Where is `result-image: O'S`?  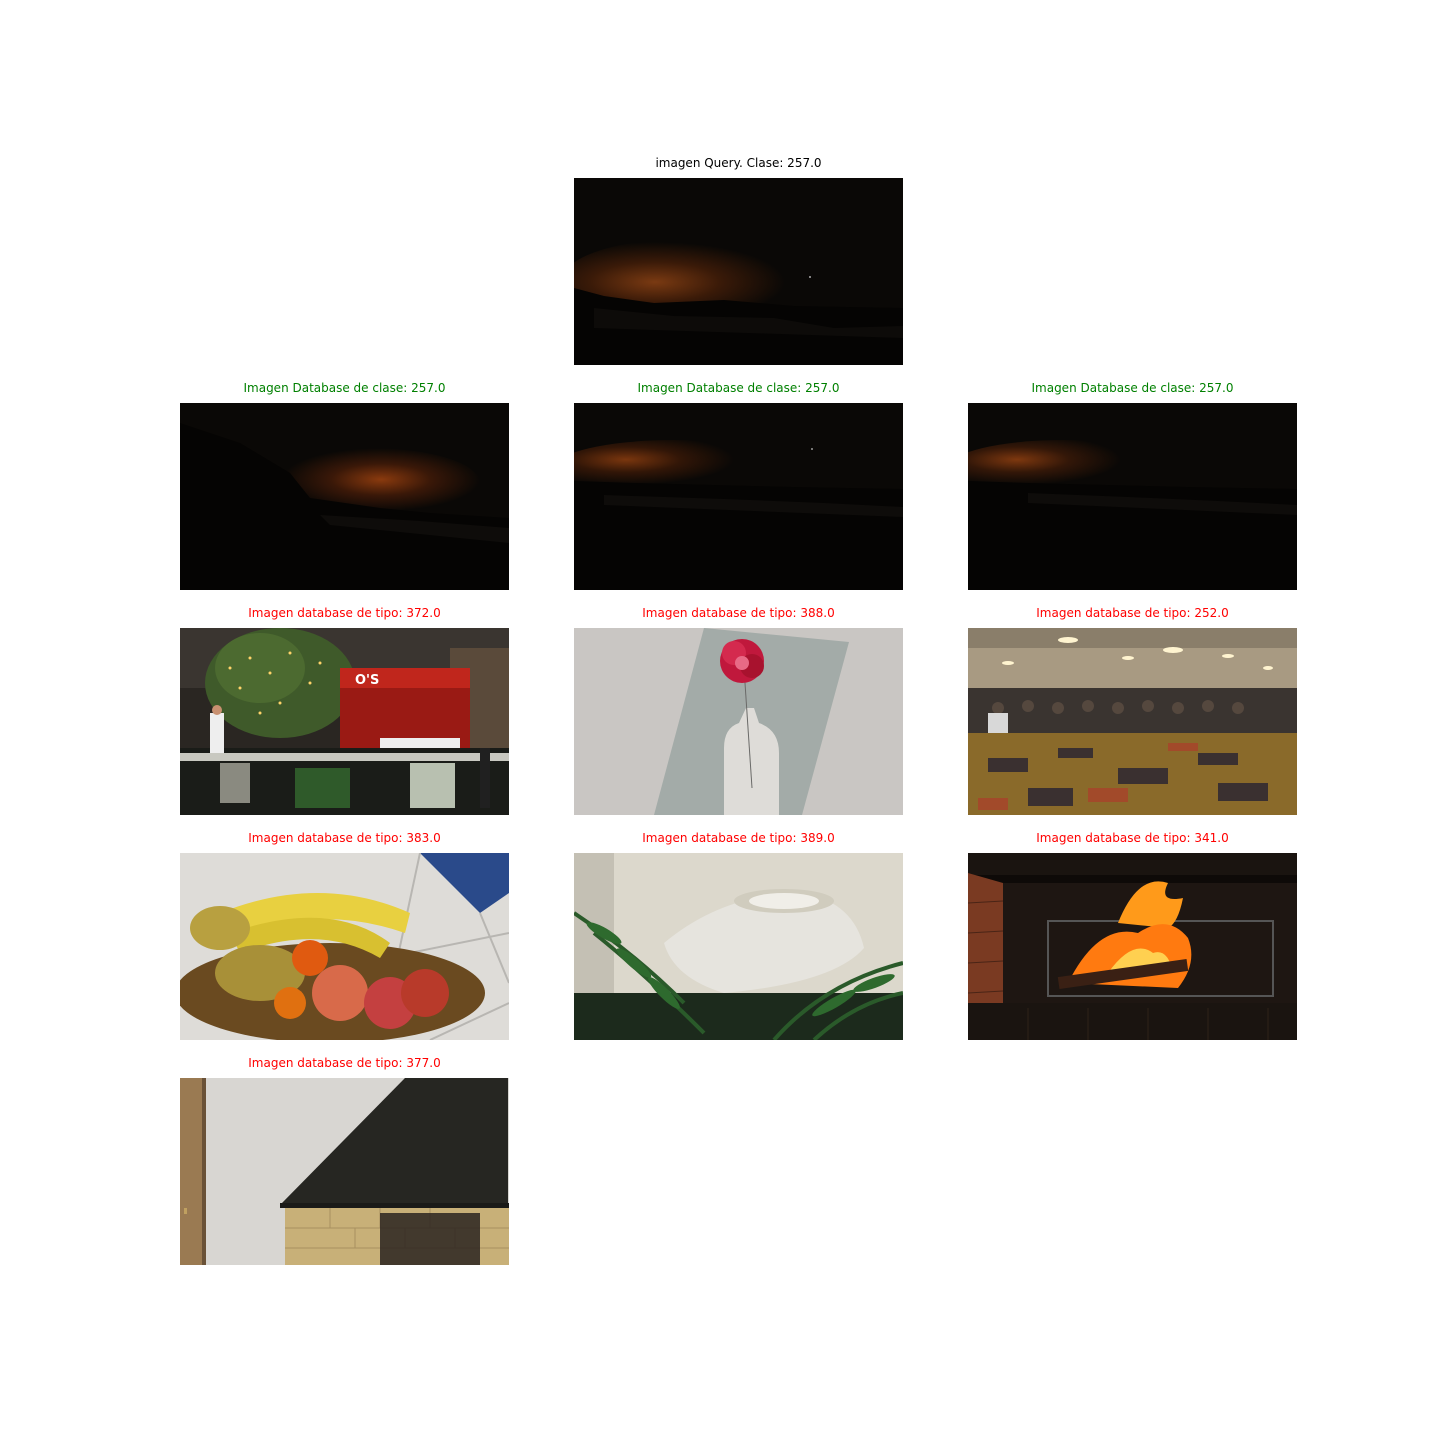 result-image: O'S is located at coordinates (344, 721).